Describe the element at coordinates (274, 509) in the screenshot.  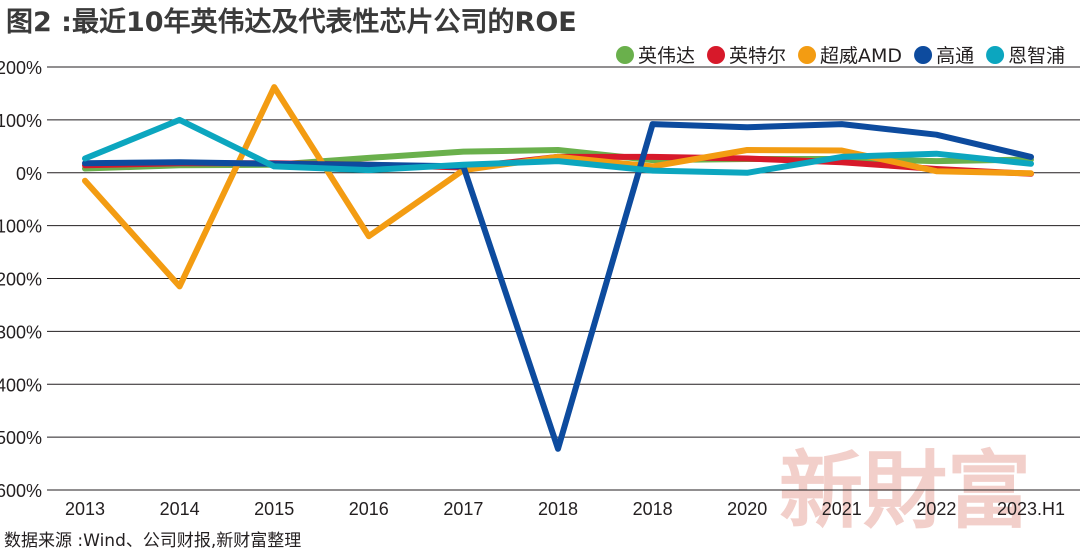
I see `x-tick-label: 2015` at that location.